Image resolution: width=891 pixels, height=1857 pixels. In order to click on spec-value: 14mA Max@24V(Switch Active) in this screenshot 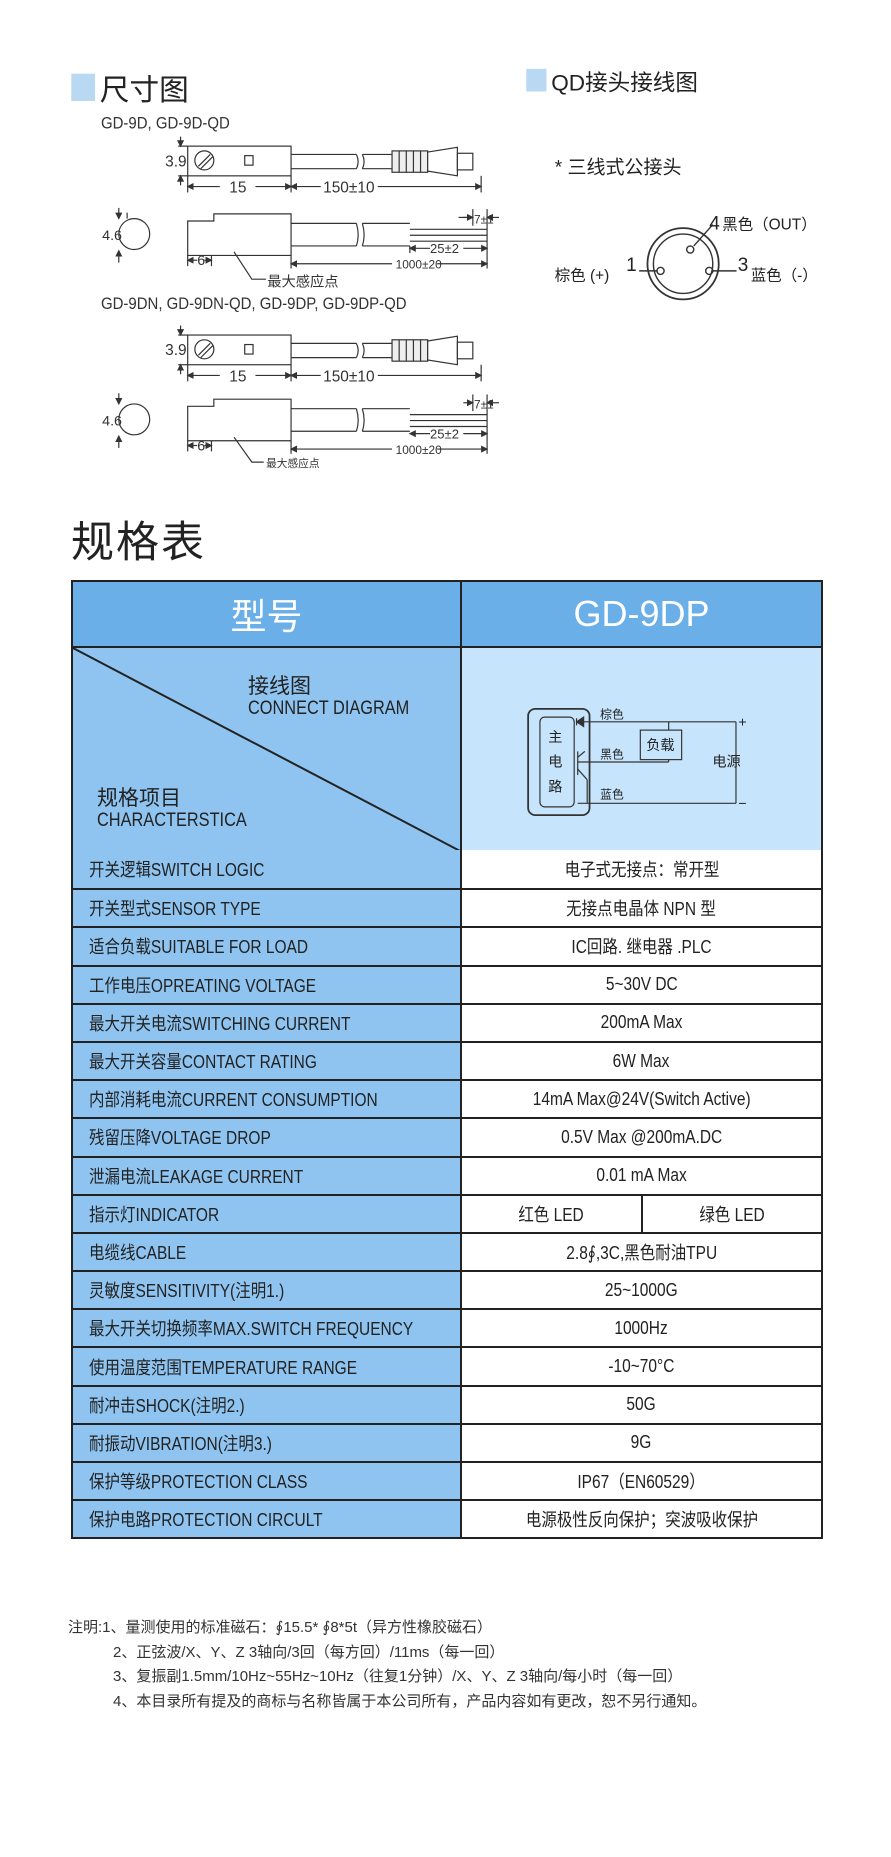, I will do `click(641, 1098)`.